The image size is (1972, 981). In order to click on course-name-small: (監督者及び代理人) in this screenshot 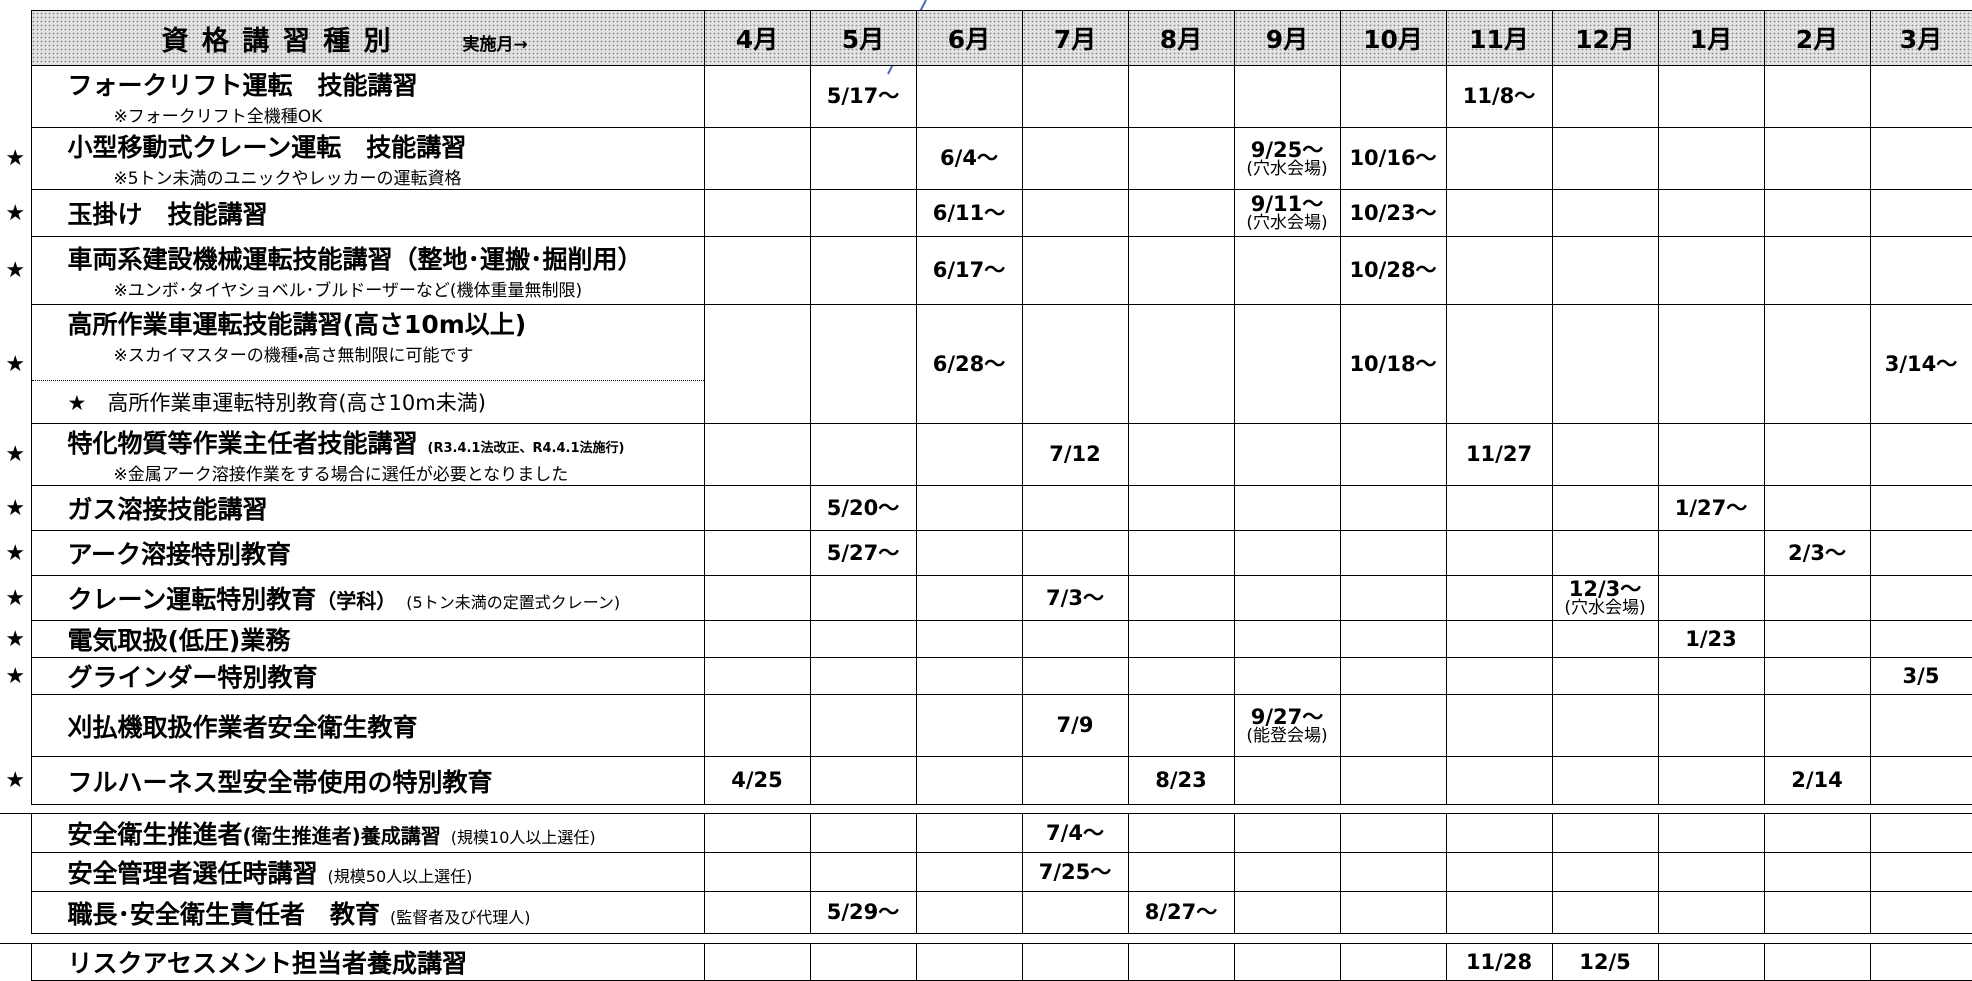, I will do `click(460, 917)`.